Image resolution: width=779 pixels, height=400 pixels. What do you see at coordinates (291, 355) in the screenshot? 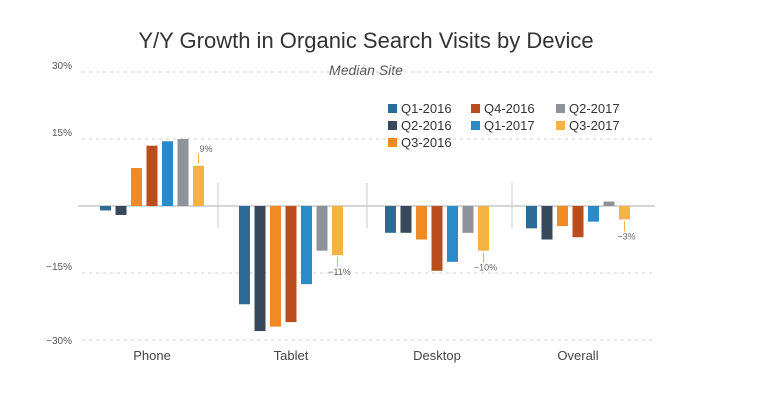
I see `category-label: Tablet` at bounding box center [291, 355].